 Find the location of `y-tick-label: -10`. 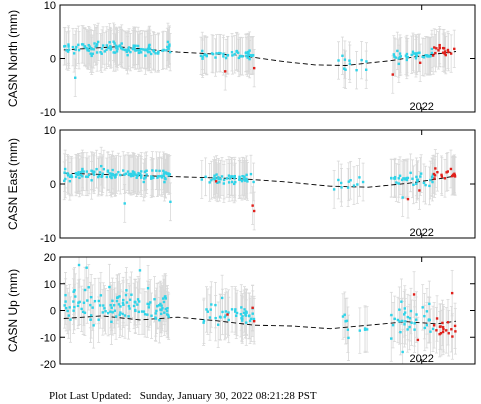

y-tick-label: -10 is located at coordinates (48, 338).